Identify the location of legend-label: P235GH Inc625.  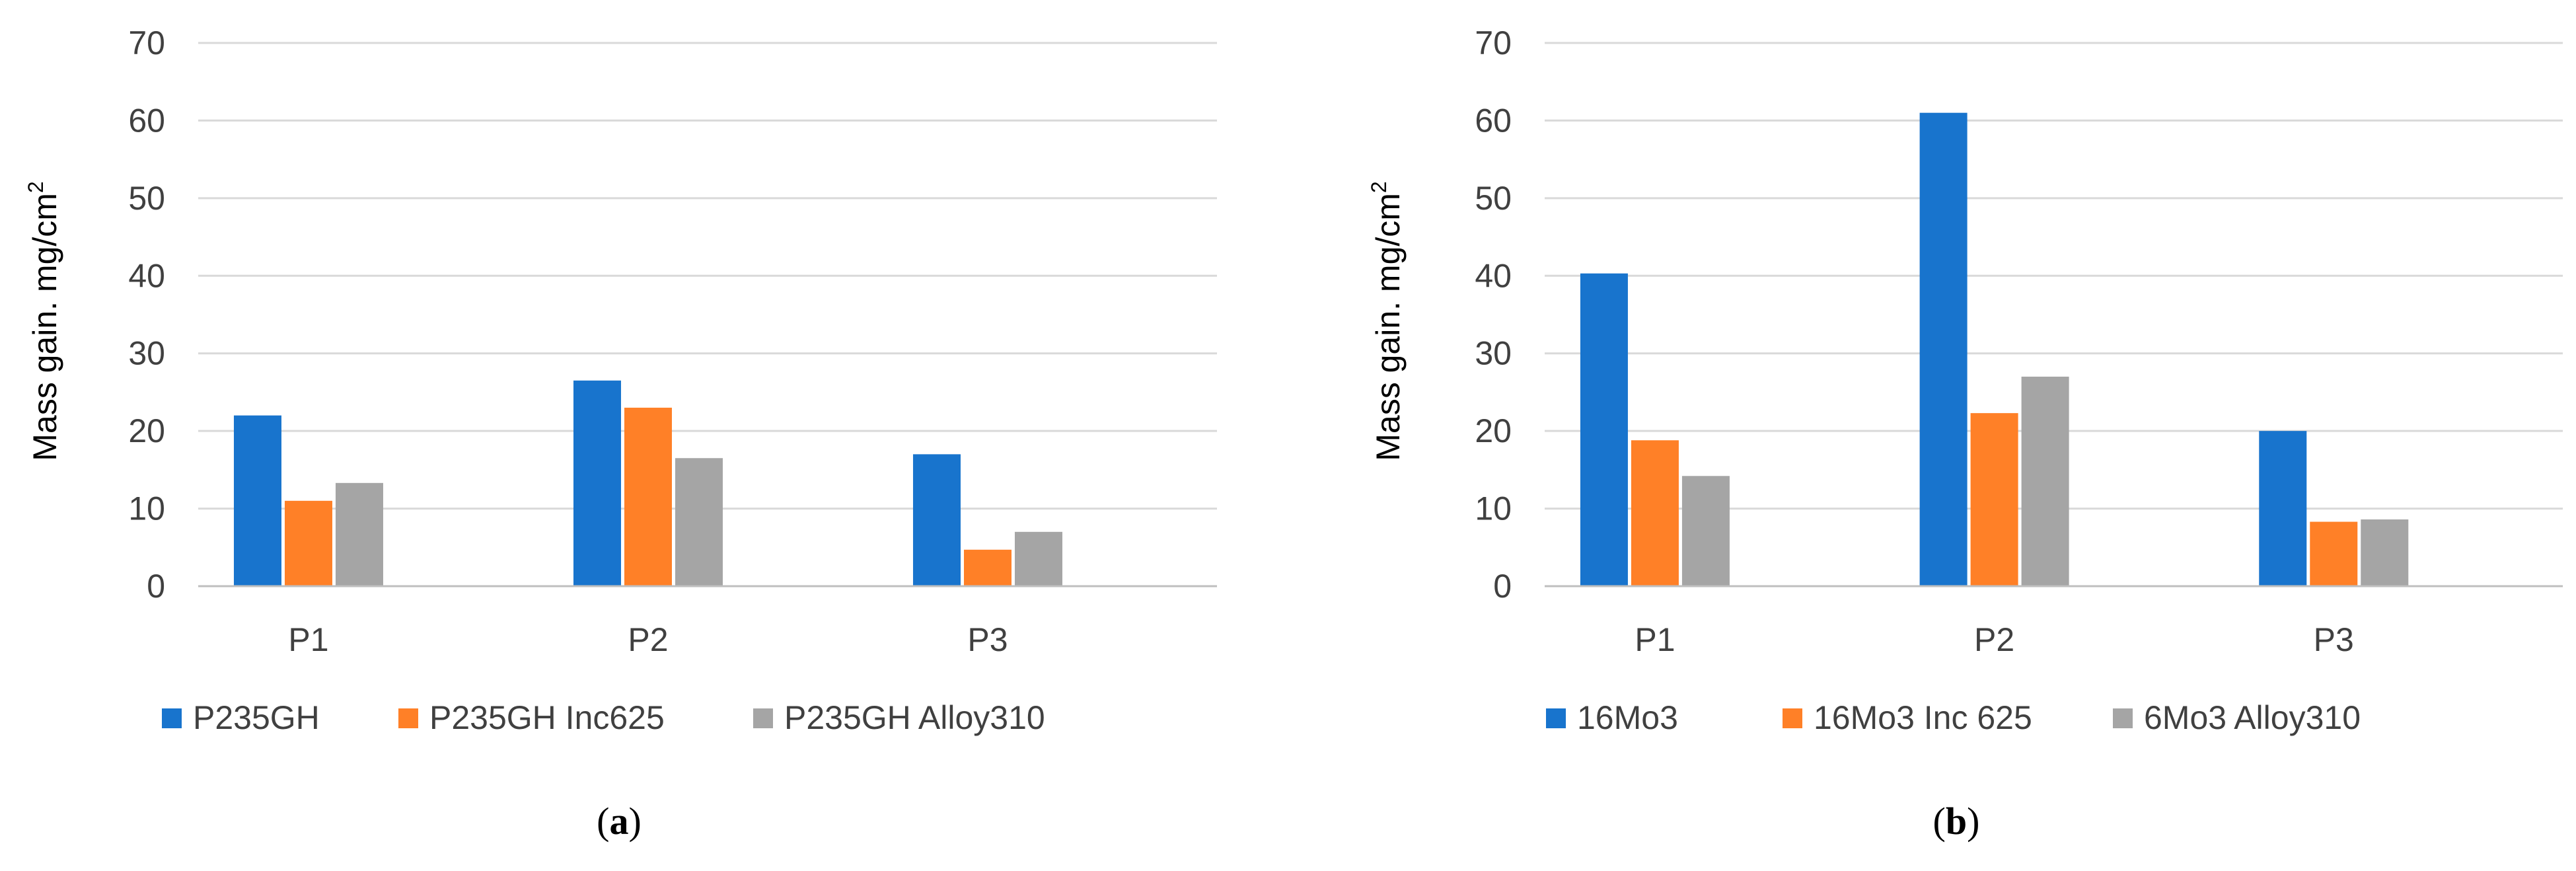
(547, 717).